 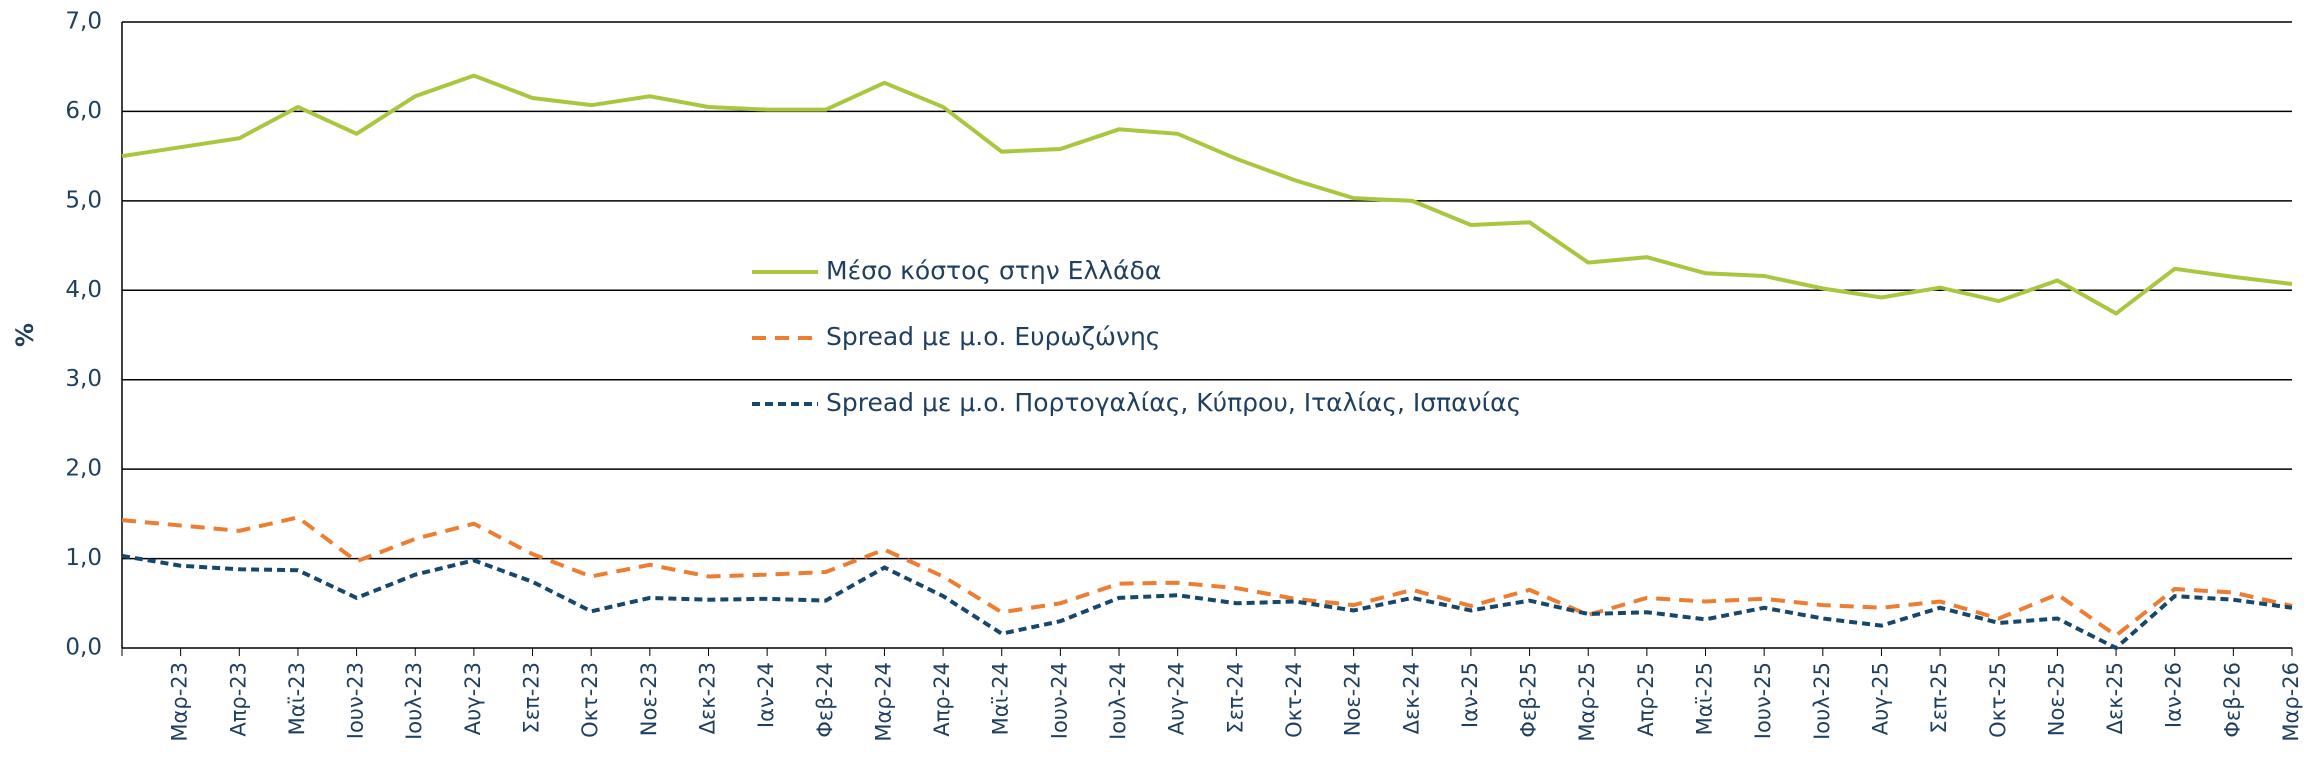 What do you see at coordinates (1294, 700) in the screenshot?
I see `x-tick-label: Οκτ-24` at bounding box center [1294, 700].